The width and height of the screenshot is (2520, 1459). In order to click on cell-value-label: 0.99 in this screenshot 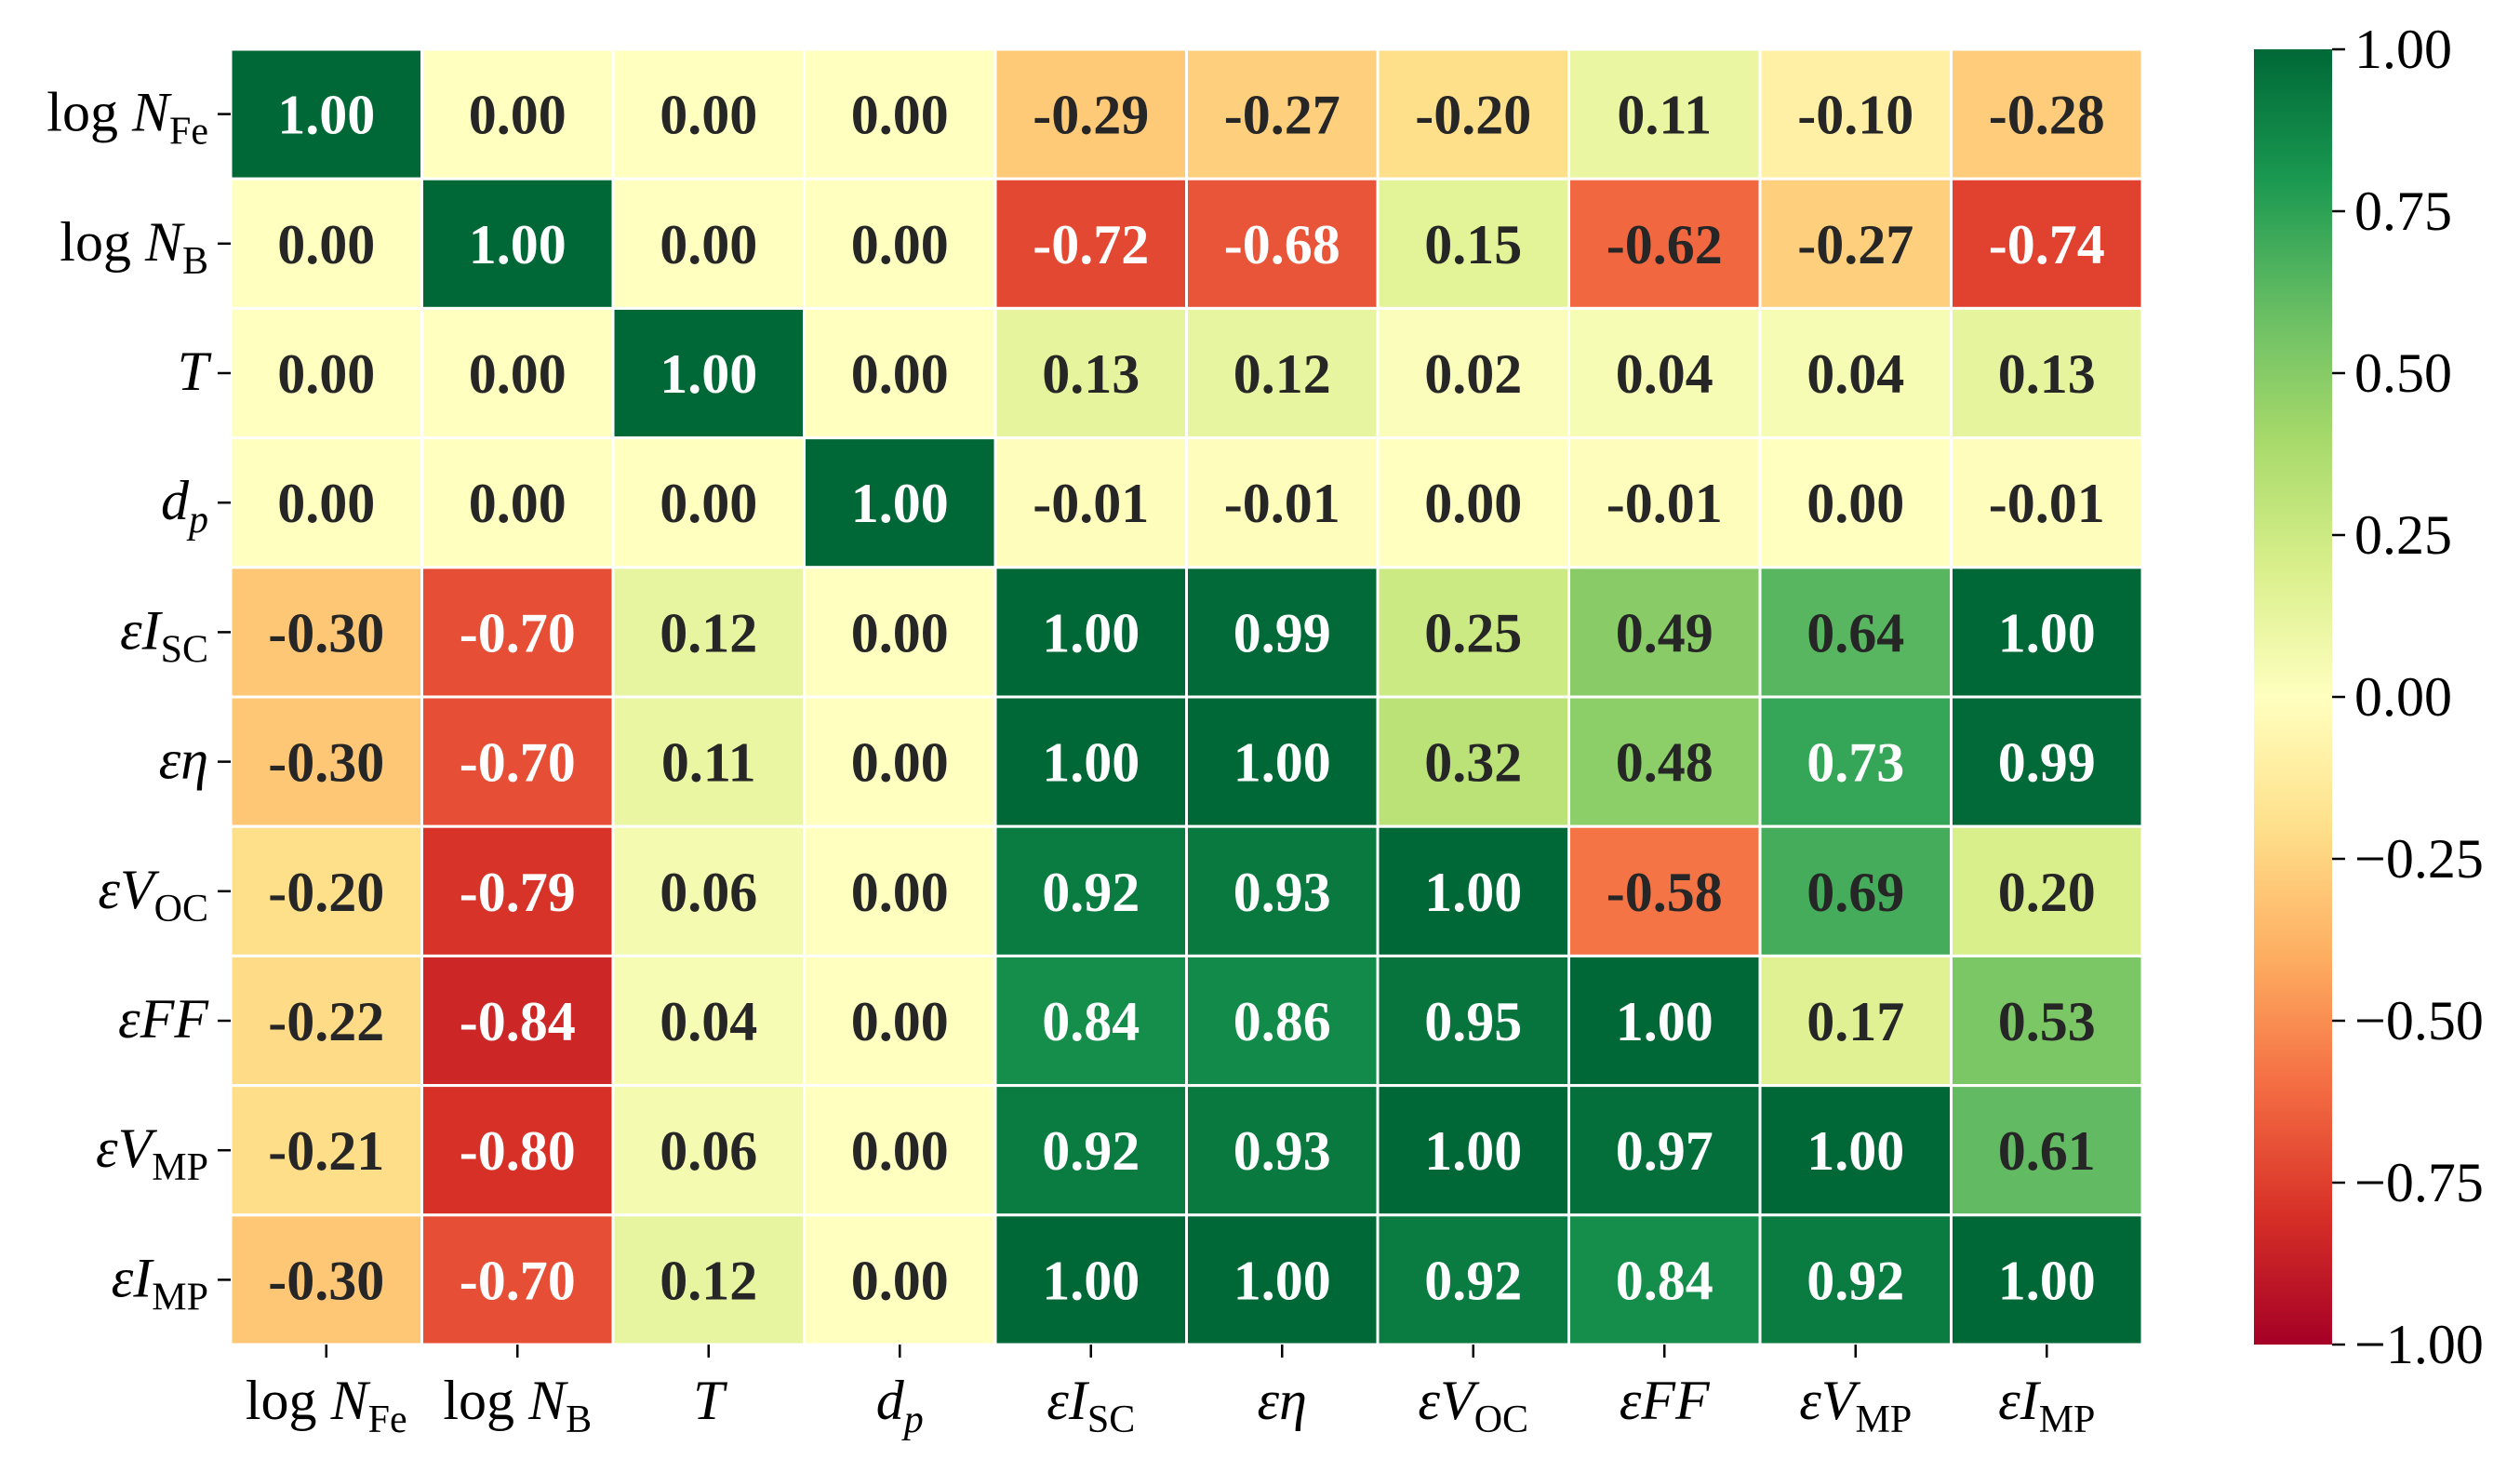, I will do `click(1282, 632)`.